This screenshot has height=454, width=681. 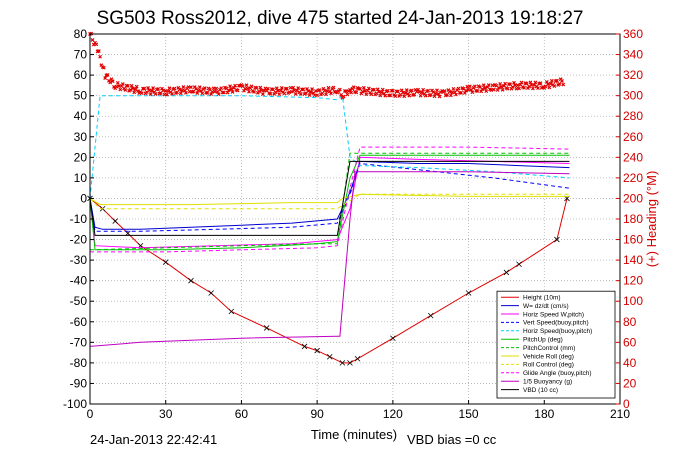 What do you see at coordinates (452, 439) in the screenshot?
I see `vbd-bias-label: VBD bias =0 cc` at bounding box center [452, 439].